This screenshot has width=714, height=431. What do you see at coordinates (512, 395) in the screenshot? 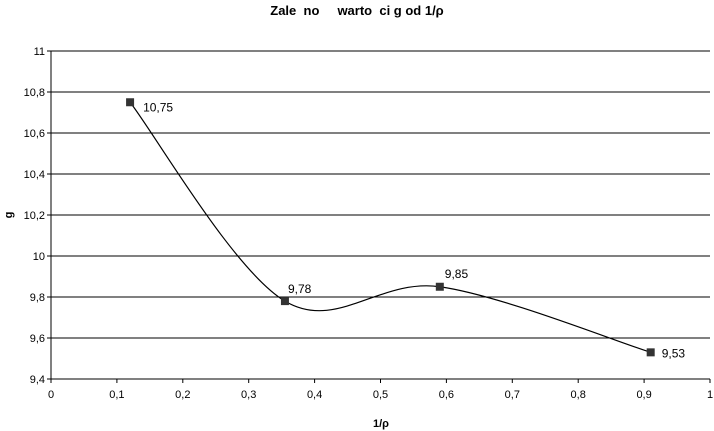
I see `x-tick-label: 0,7` at bounding box center [512, 395].